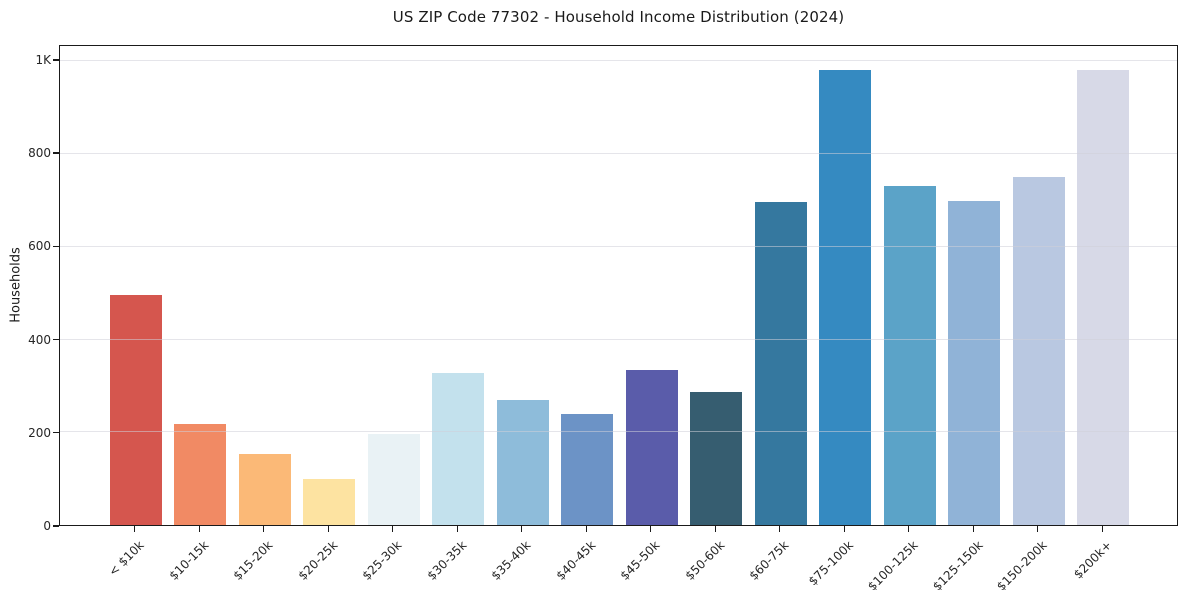 This screenshot has width=1189, height=590. I want to click on y-axis-label: Households, so click(16, 285).